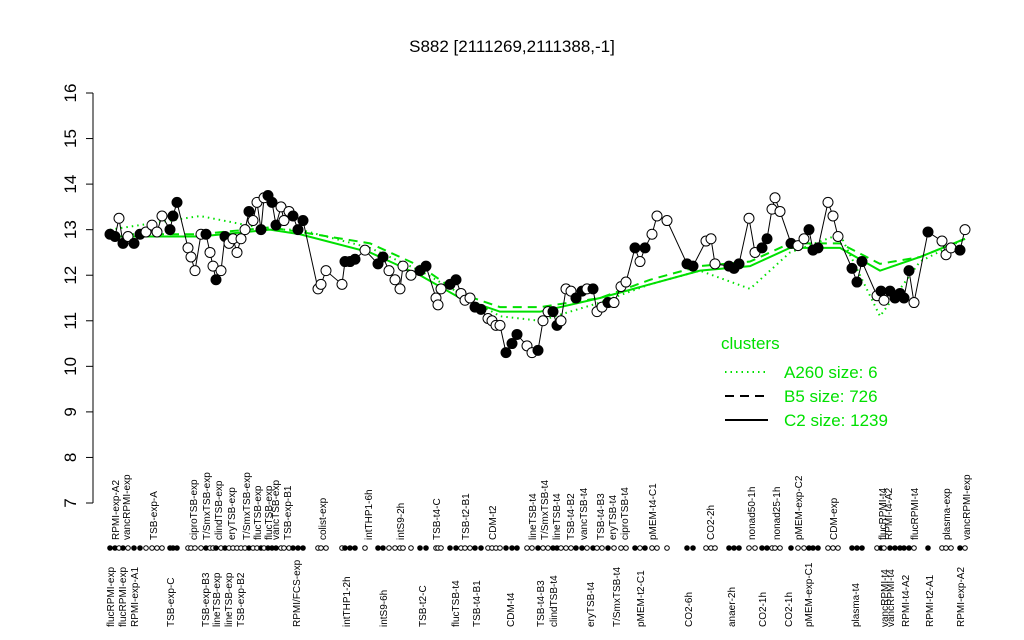  Describe the element at coordinates (831, 372) in the screenshot. I see `legend-label: A260 size: 6` at that location.